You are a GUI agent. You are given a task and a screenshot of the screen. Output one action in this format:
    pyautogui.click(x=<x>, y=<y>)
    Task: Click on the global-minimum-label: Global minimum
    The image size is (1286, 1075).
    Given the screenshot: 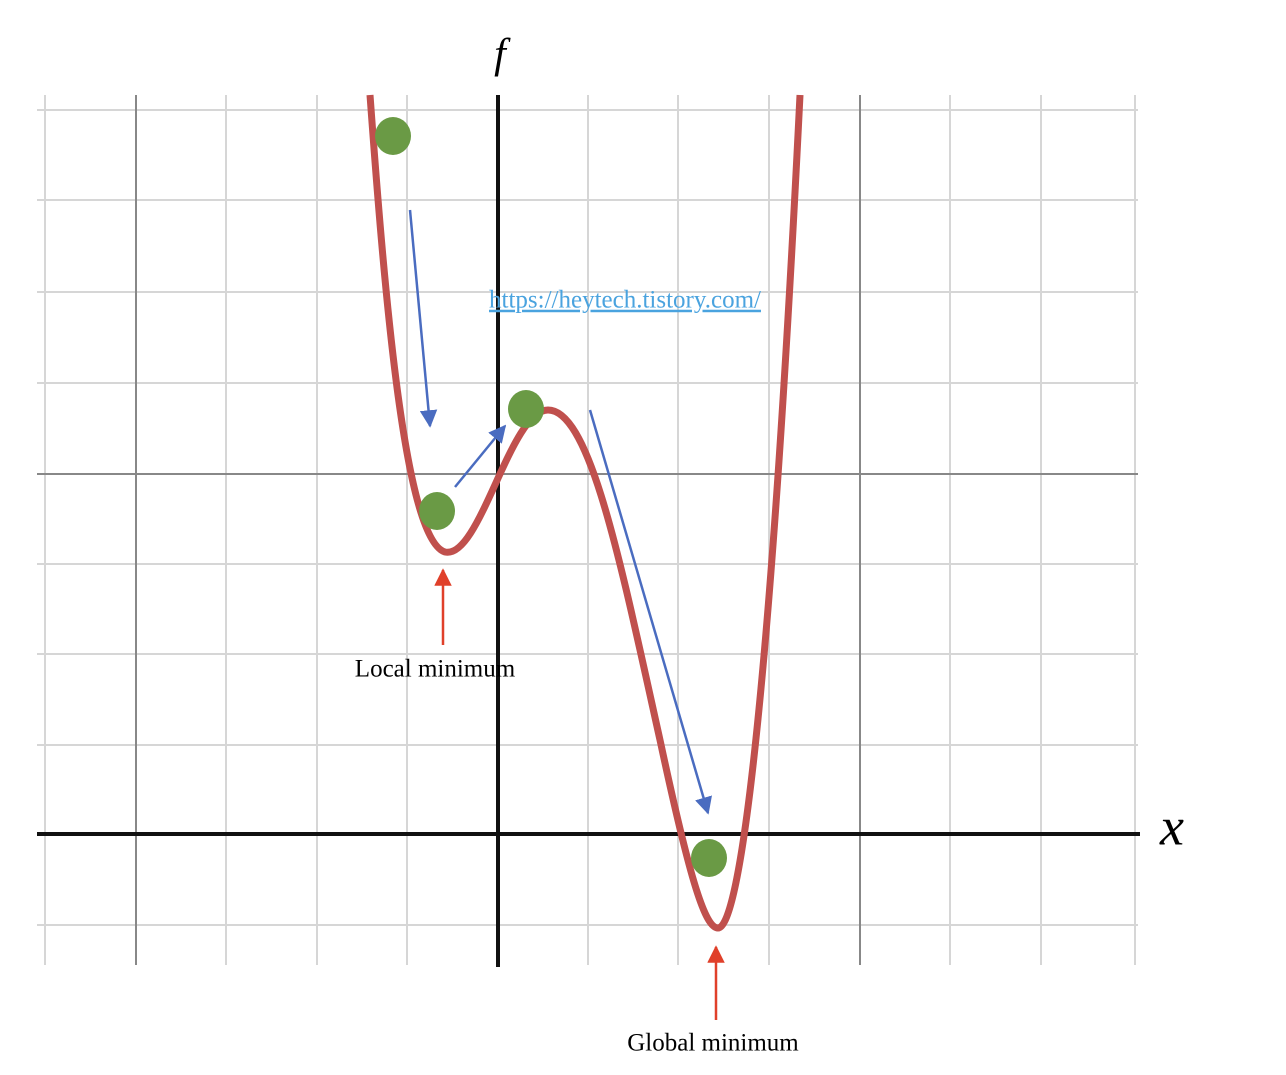 What is the action you would take?
    pyautogui.click(x=713, y=1043)
    